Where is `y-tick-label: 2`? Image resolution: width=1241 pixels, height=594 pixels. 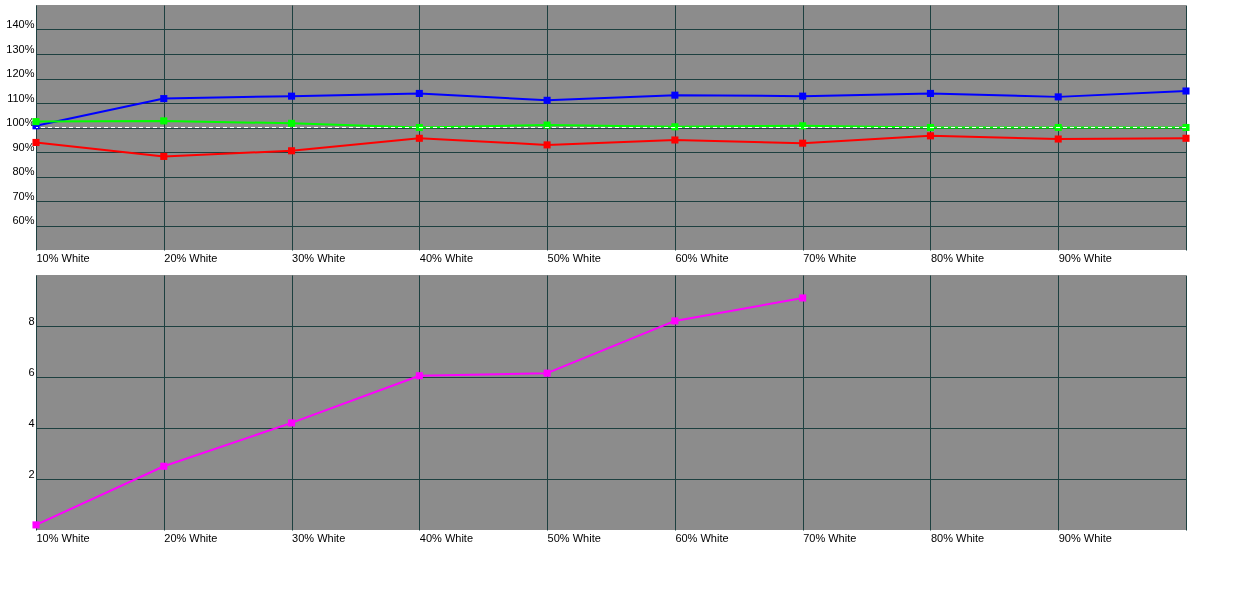 y-tick-label: 2 is located at coordinates (31, 473).